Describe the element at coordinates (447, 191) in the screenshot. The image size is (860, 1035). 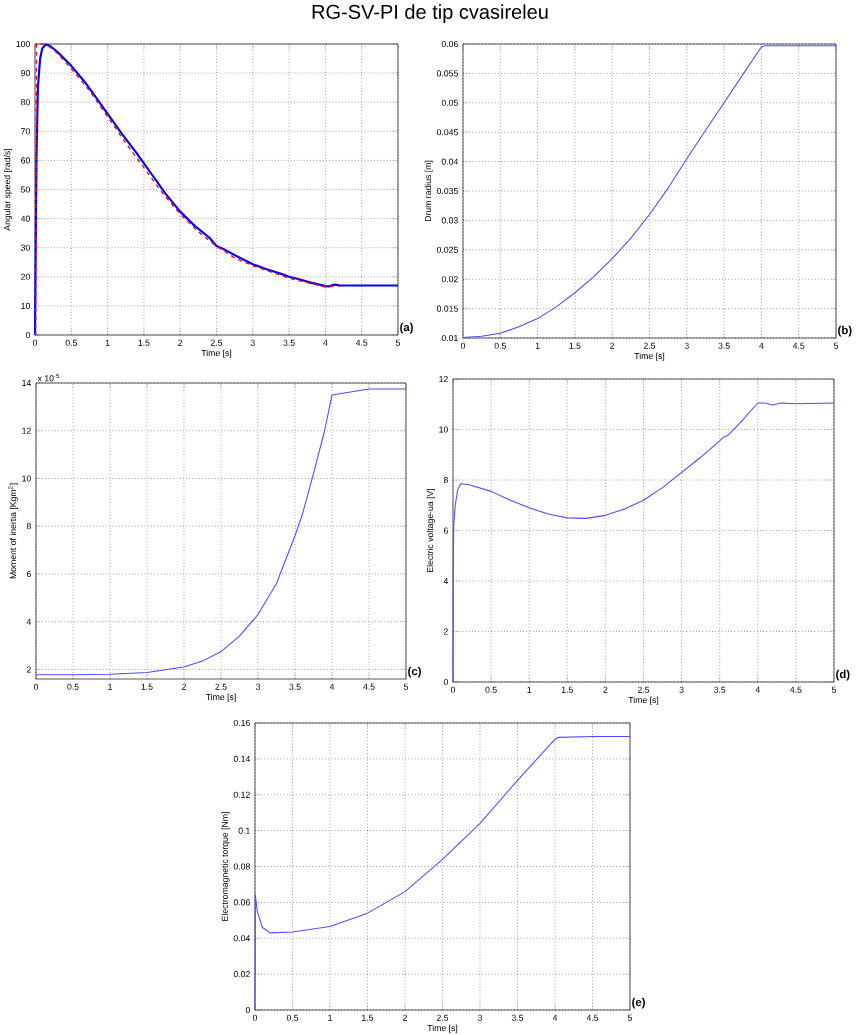
I see `y-tick-label: 0.035` at that location.